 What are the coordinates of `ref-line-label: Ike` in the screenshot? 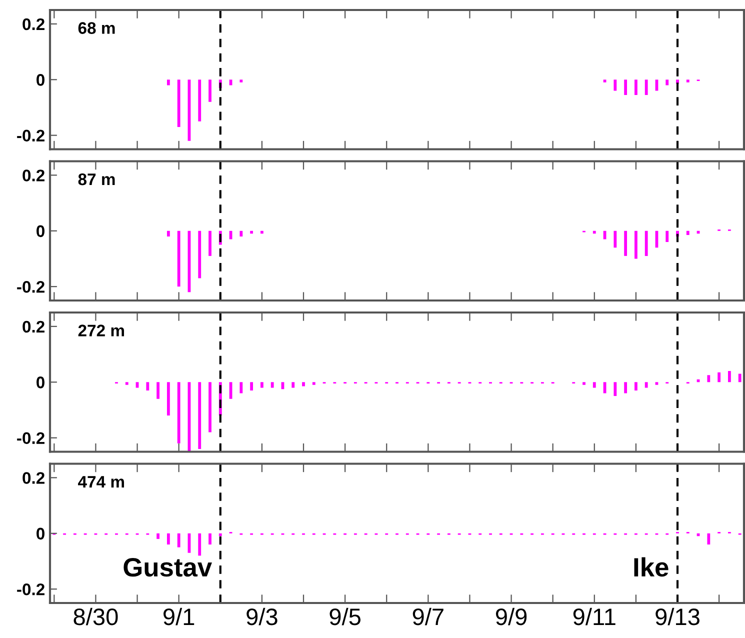 It's located at (651, 567).